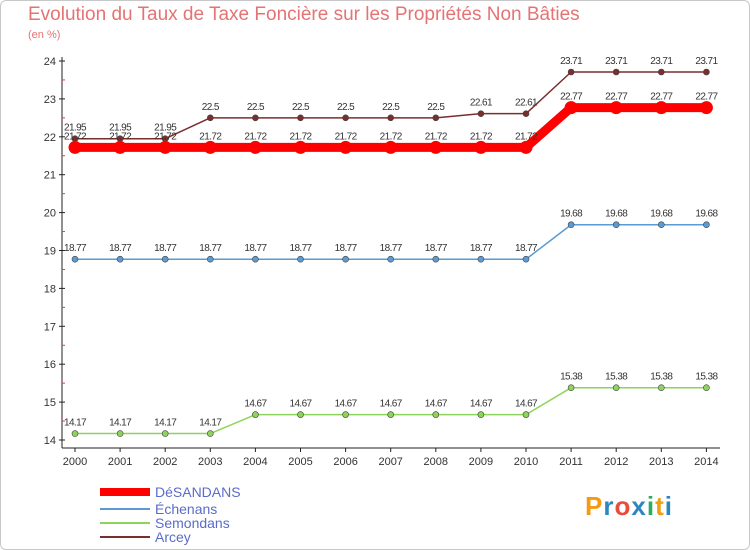 Image resolution: width=750 pixels, height=550 pixels. Describe the element at coordinates (165, 462) in the screenshot. I see `x-tick-label: 2002` at that location.